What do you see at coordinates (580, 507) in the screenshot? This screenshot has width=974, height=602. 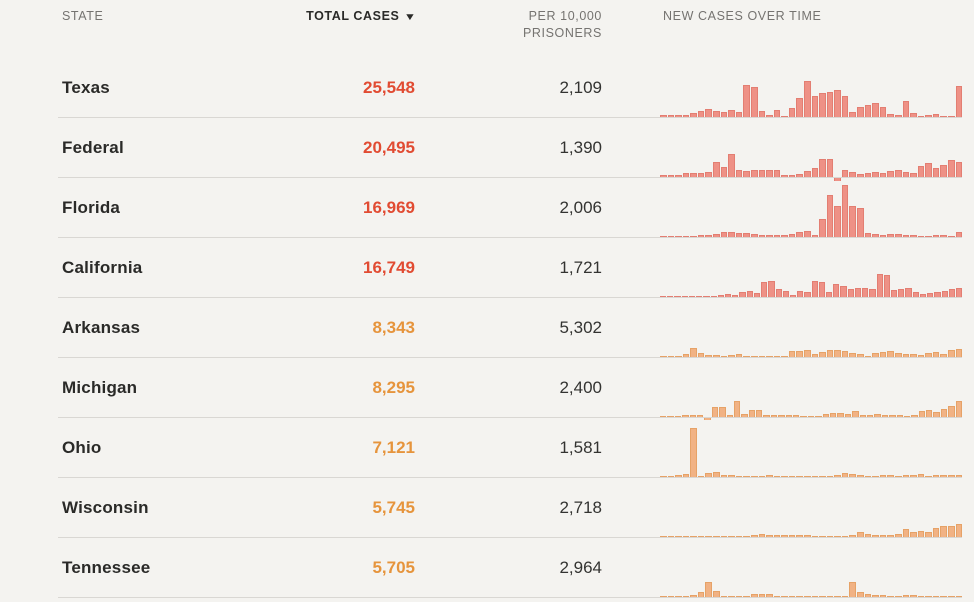 I see `per-10k-prisoners-value: 2,718` at bounding box center [580, 507].